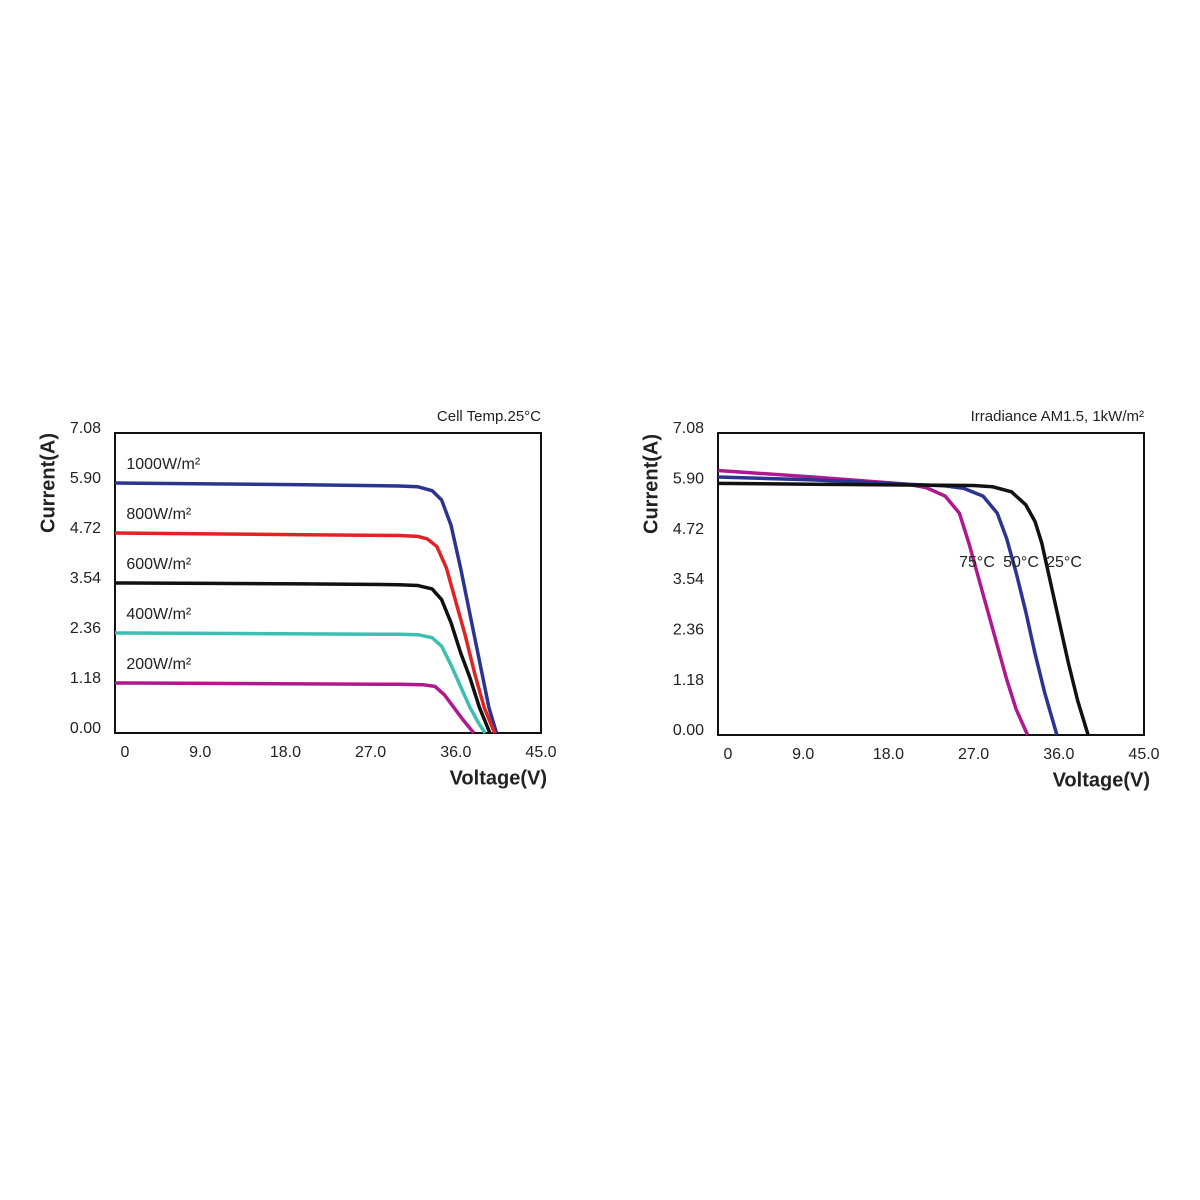 Image resolution: width=1200 pixels, height=1200 pixels. I want to click on series-label: 400W/m², so click(159, 614).